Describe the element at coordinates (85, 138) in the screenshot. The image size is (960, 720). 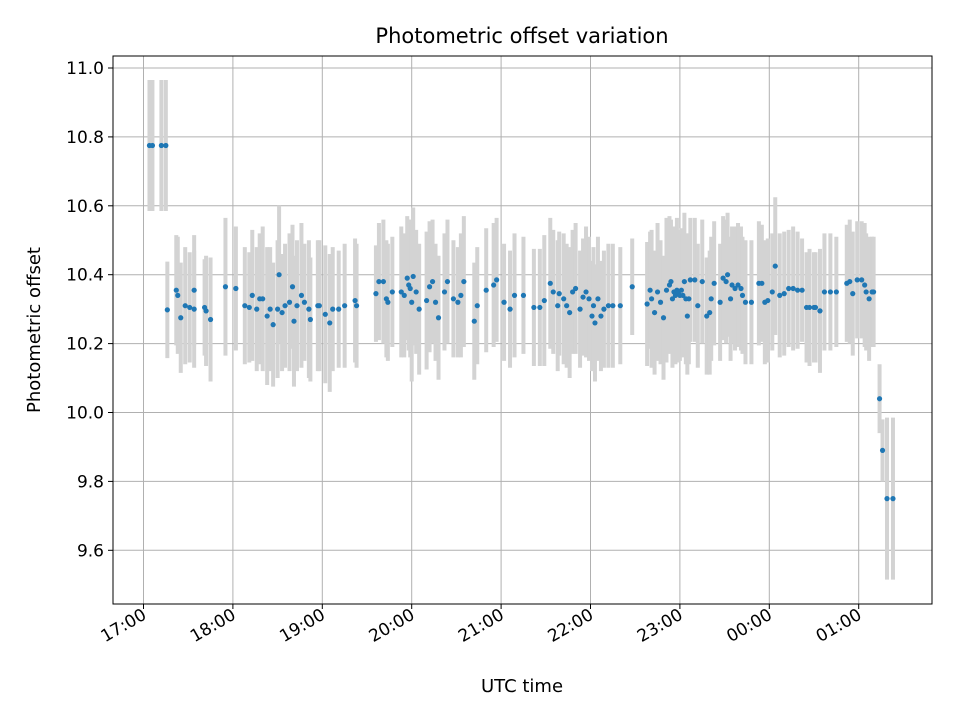
I see `y-tick-label: 10.8` at that location.